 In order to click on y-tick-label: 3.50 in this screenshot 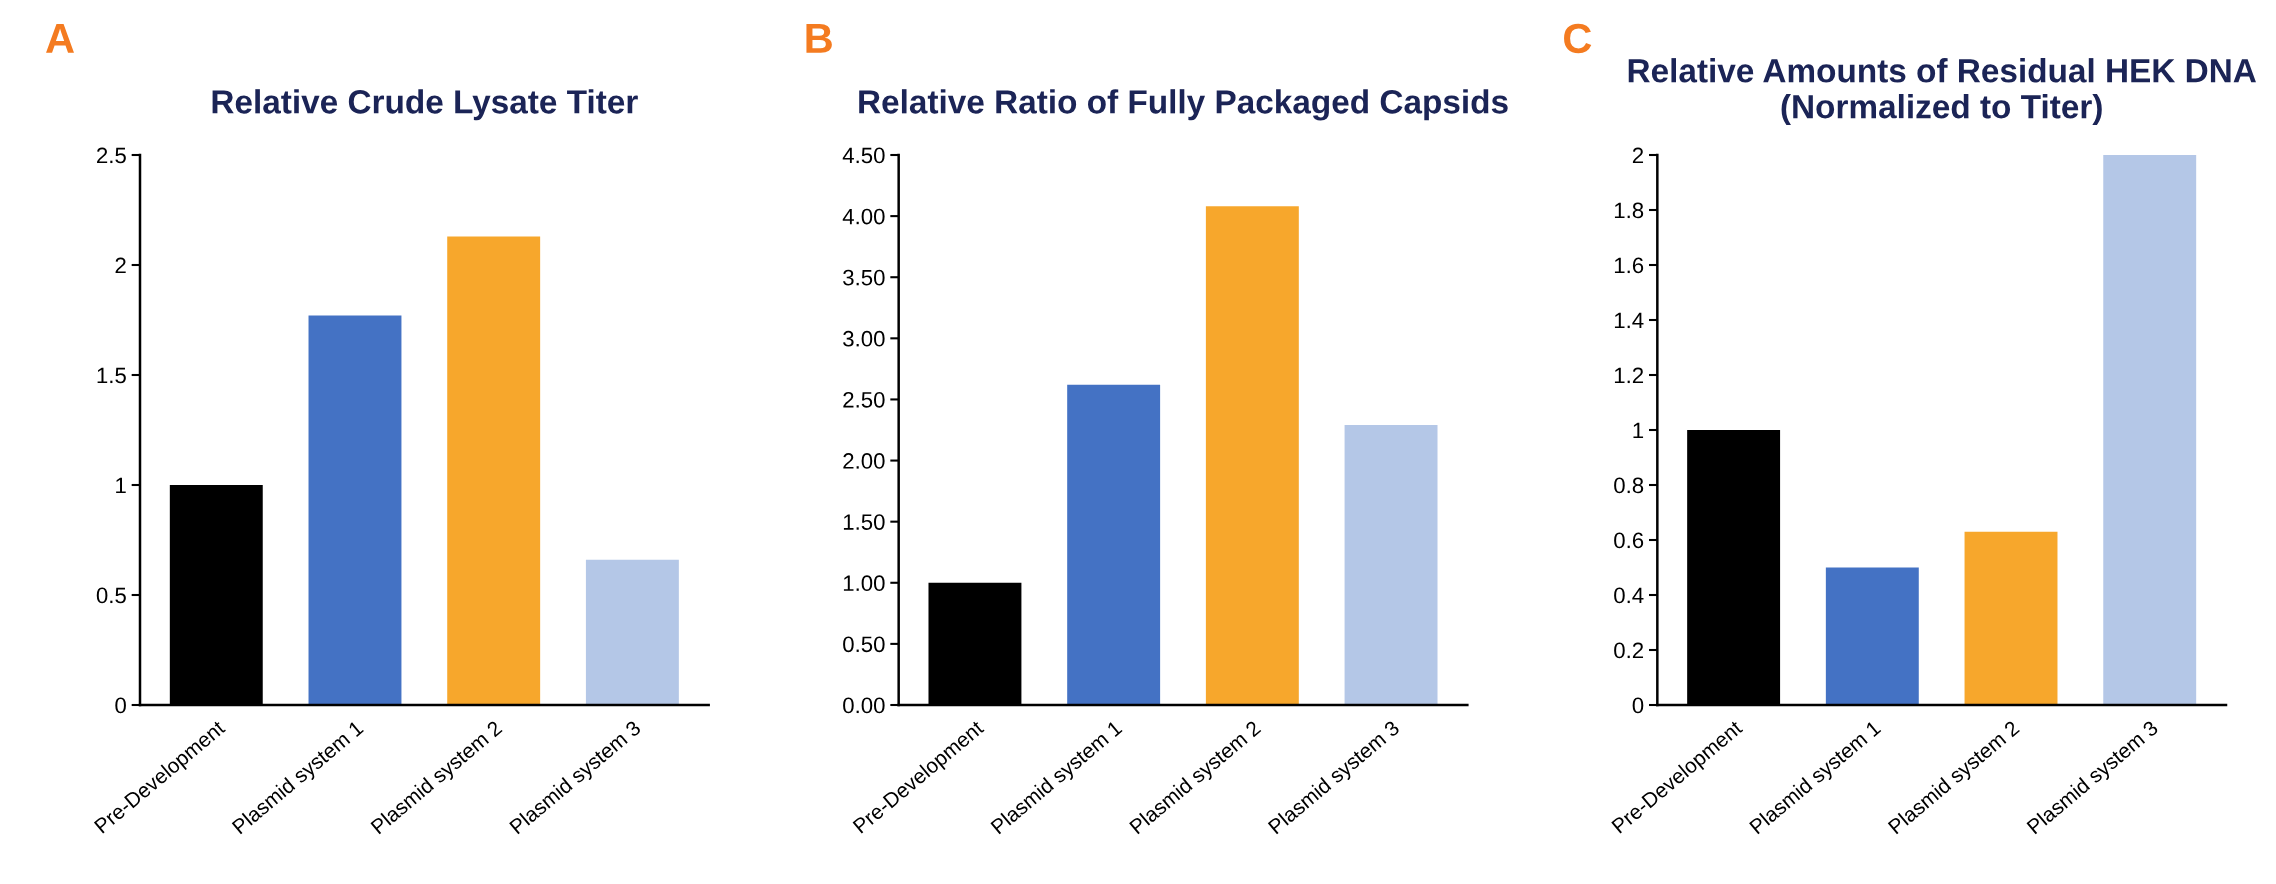, I will do `click(864, 277)`.